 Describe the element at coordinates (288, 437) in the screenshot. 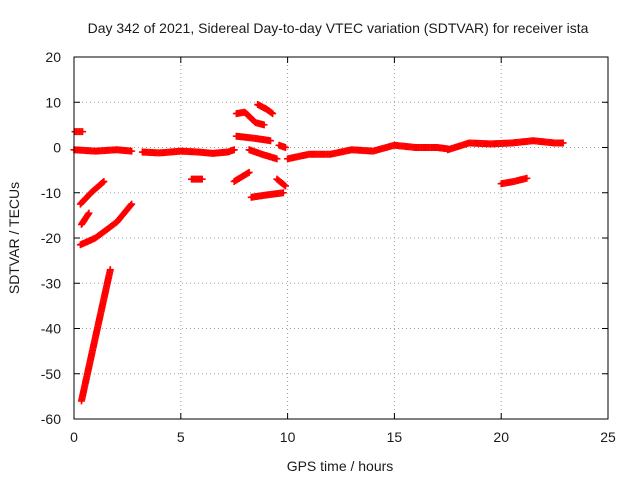

I see `x-tick-label: 10` at that location.